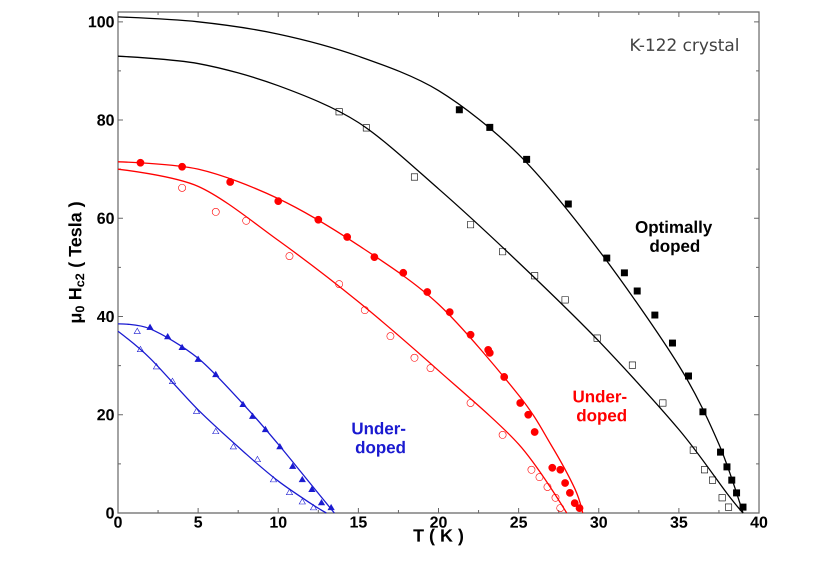  Describe the element at coordinates (679, 522) in the screenshot. I see `x-tick-label: 35` at that location.